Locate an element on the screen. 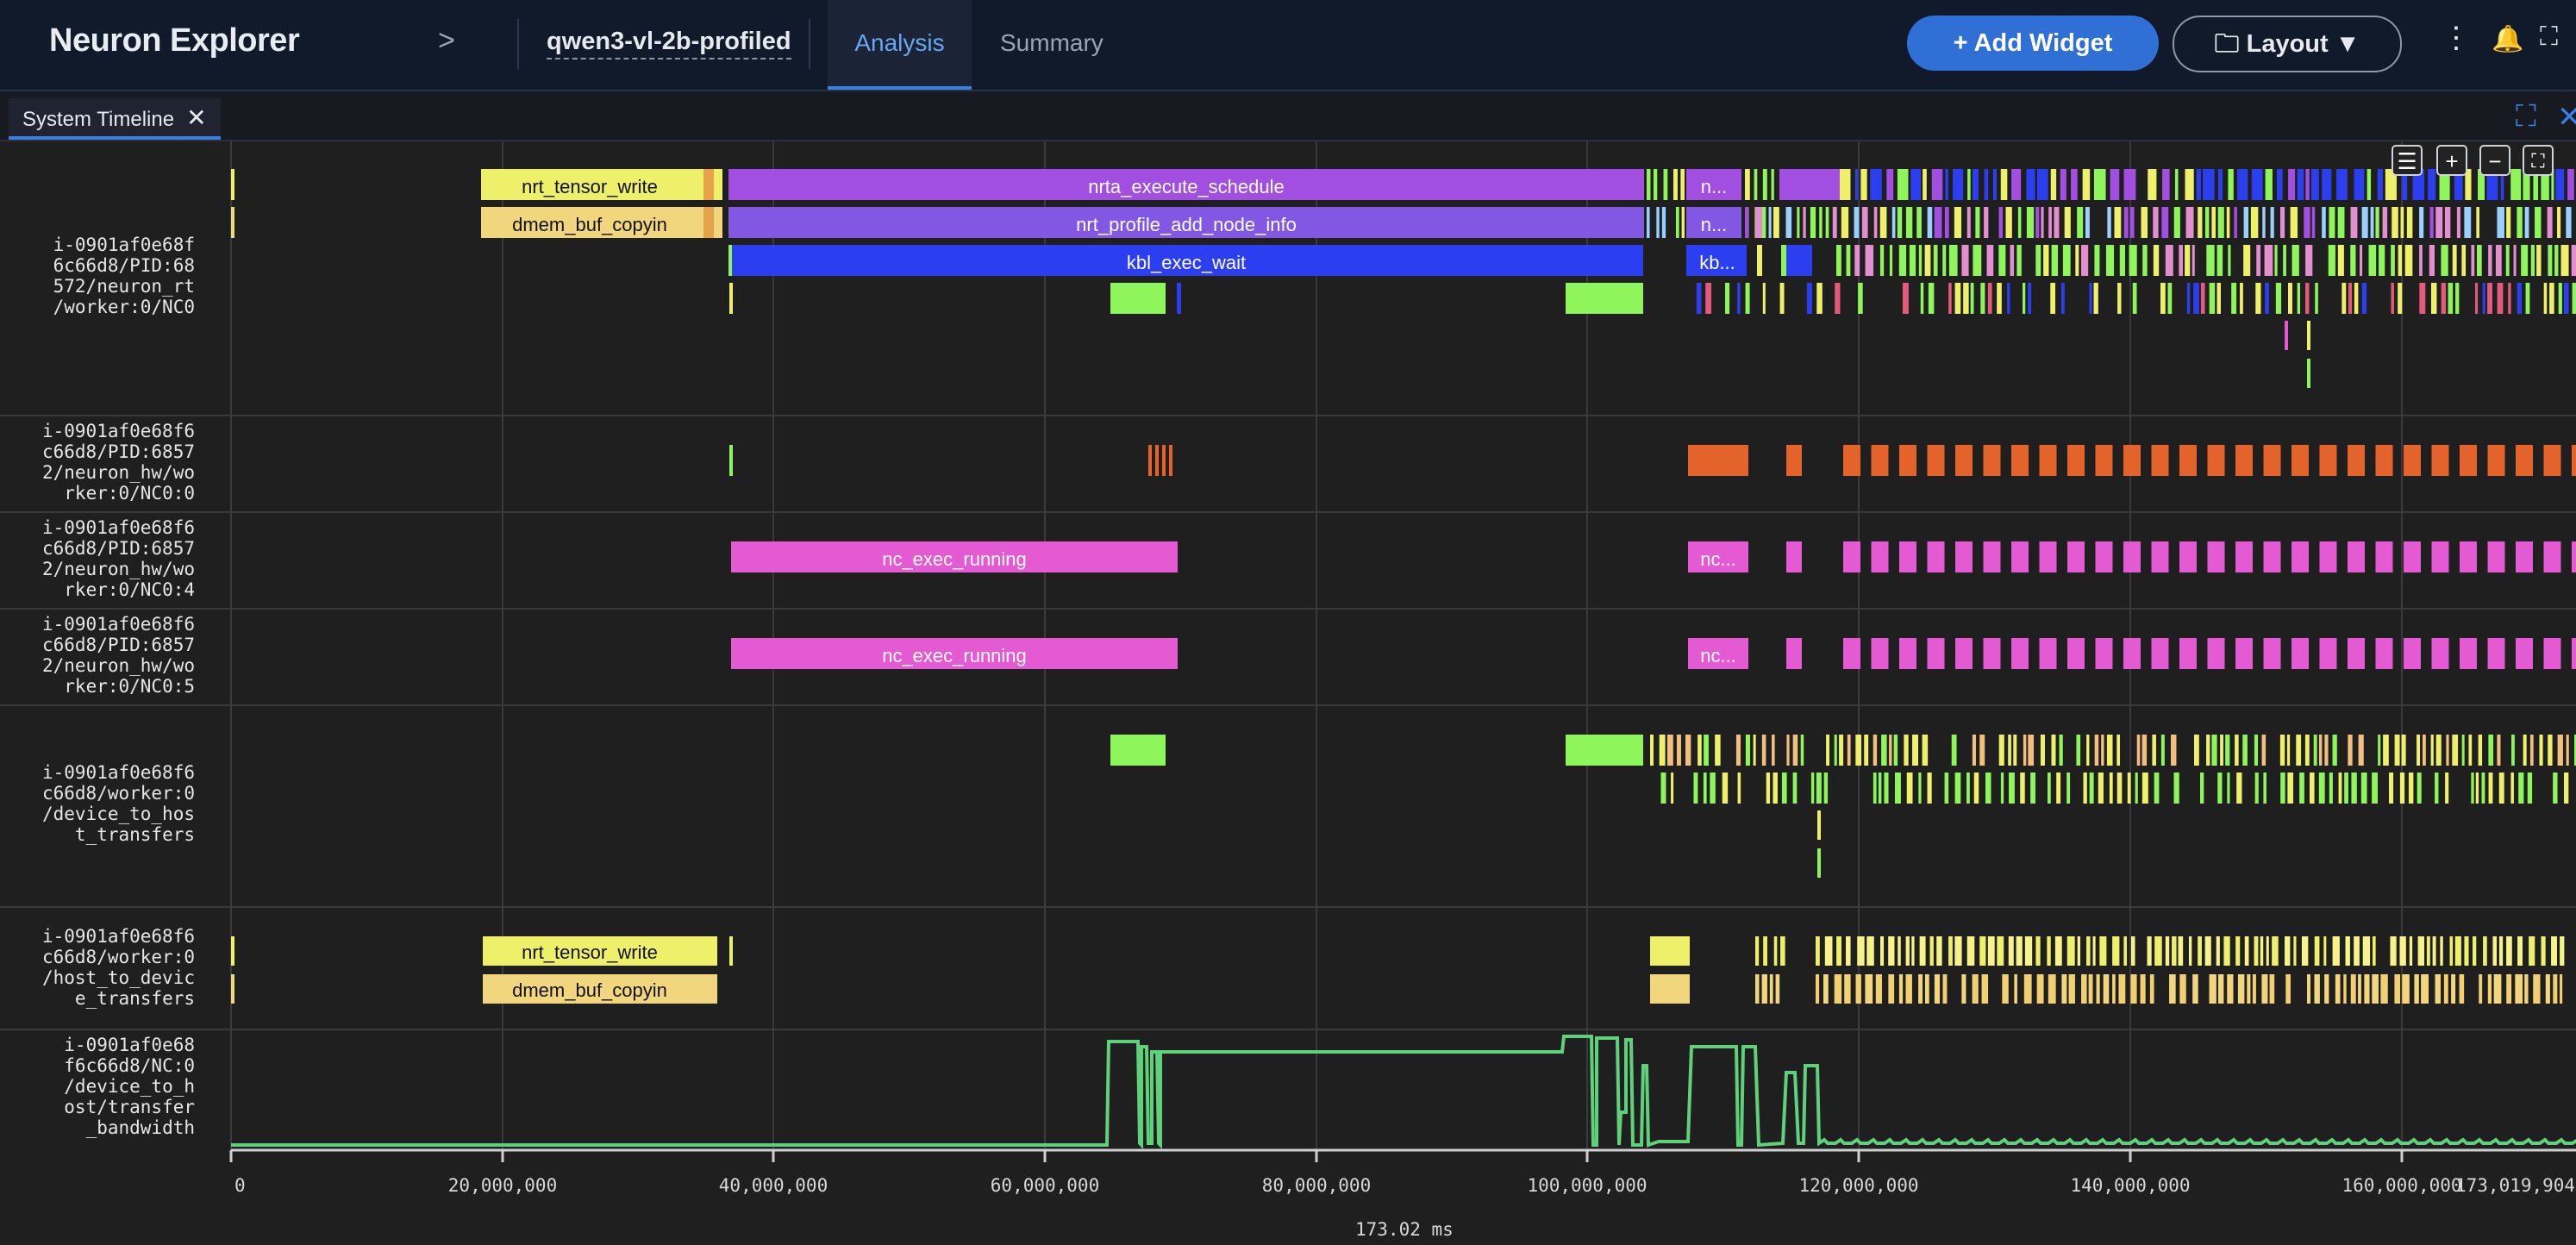  more-vertical-icon: ⋮ is located at coordinates (2456, 38).